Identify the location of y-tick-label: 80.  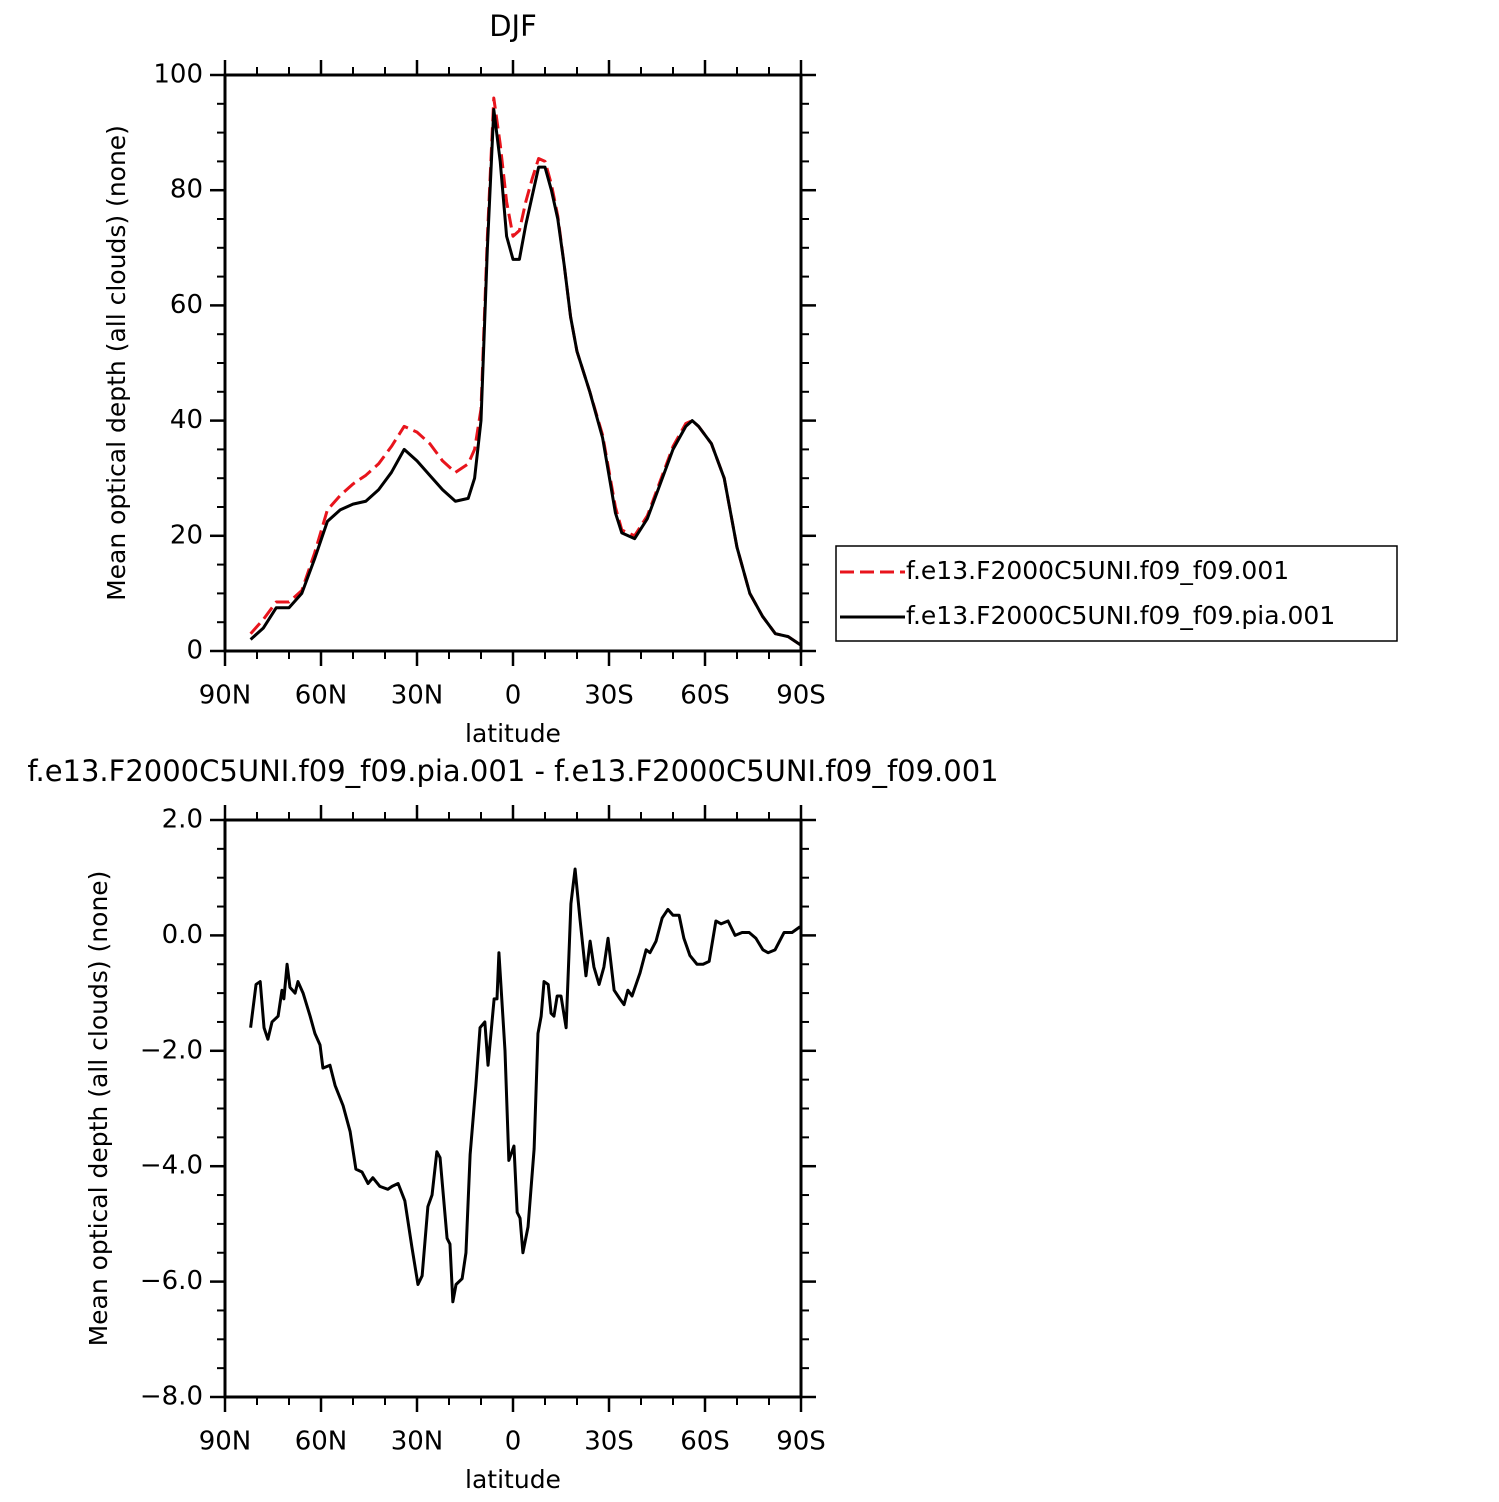
(186, 190).